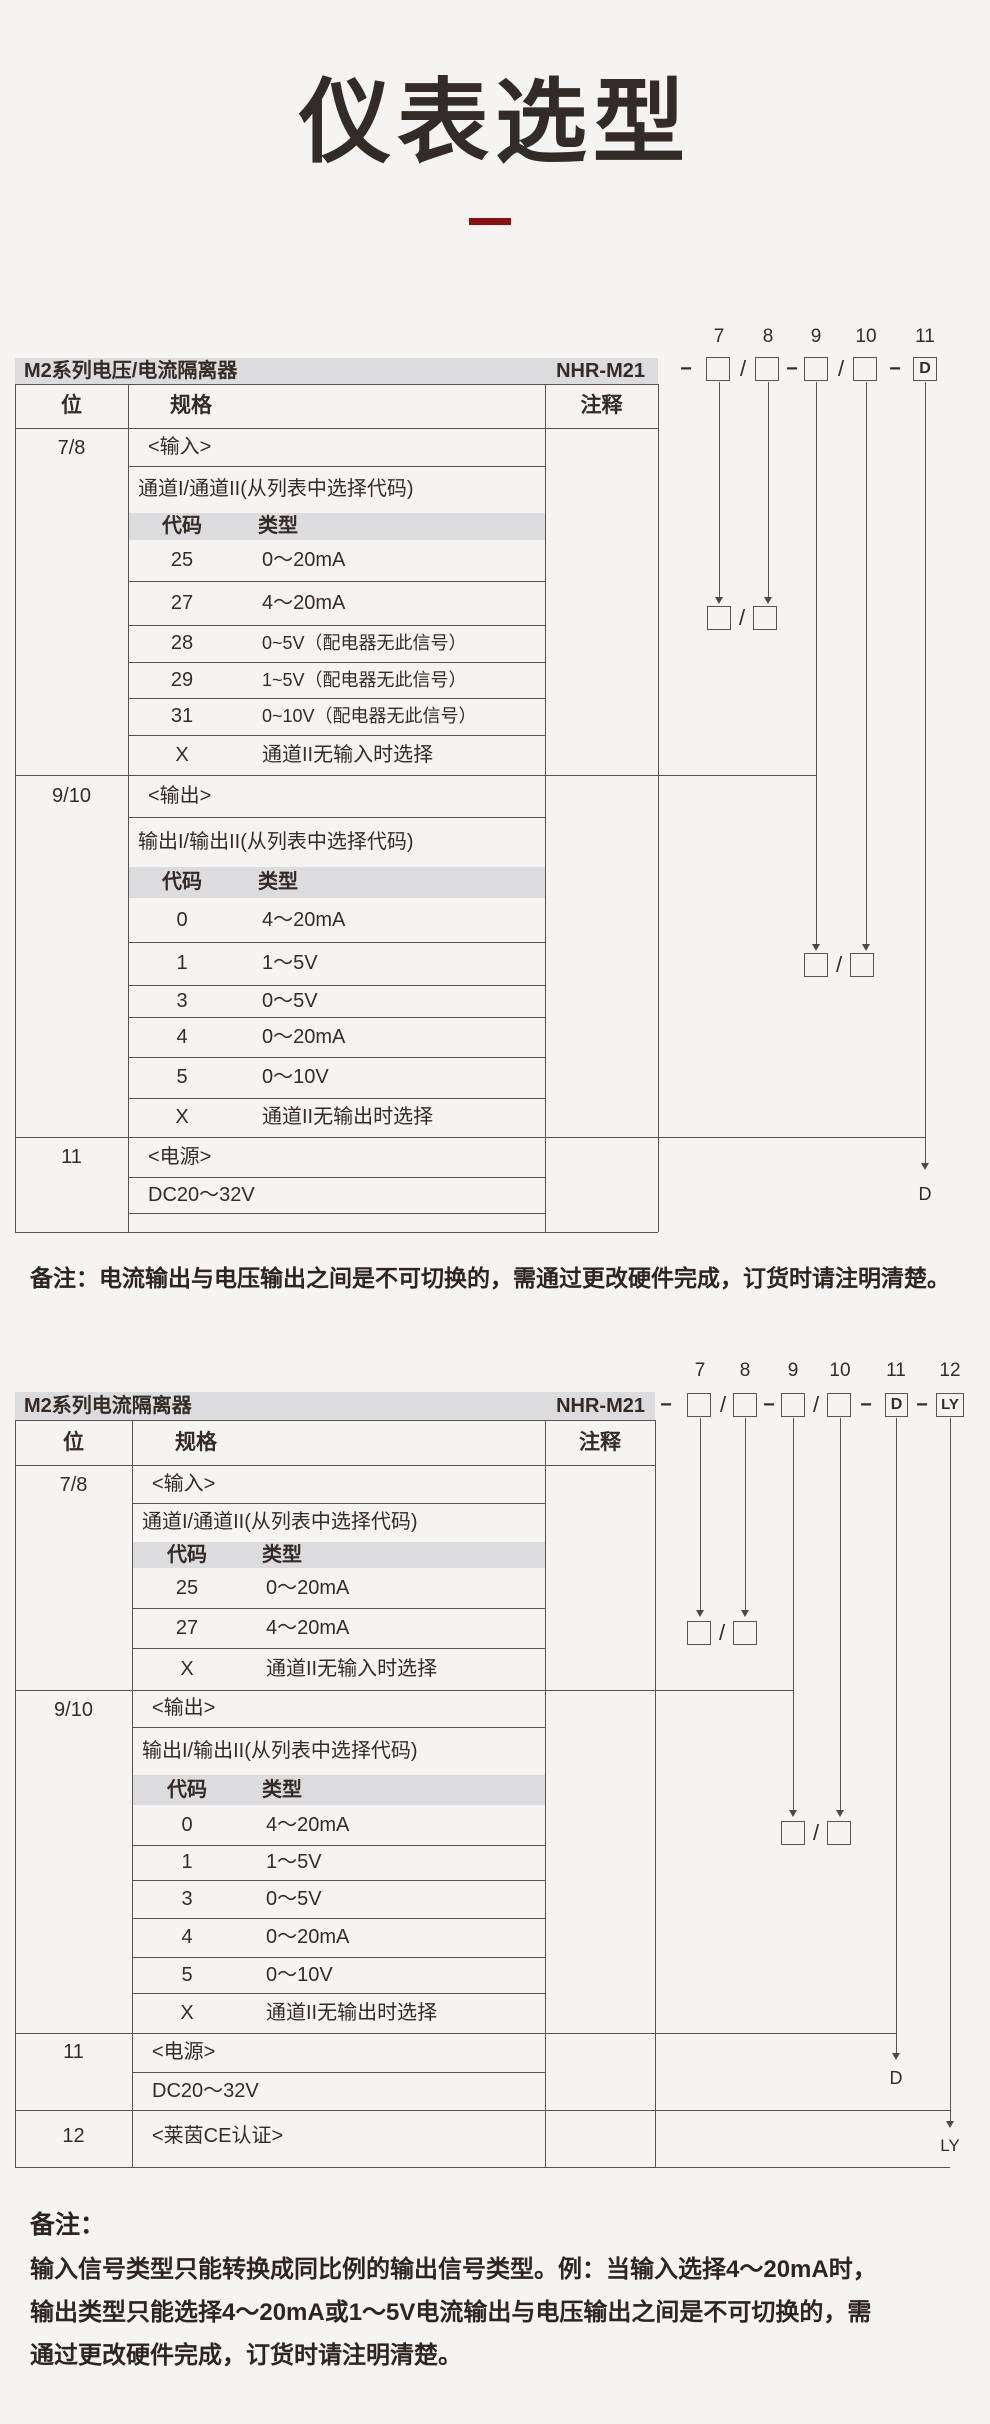 The height and width of the screenshot is (2424, 990). What do you see at coordinates (280, 1751) in the screenshot?
I see `t2-output-subheader: 输出I/输出II(从列表中选择代码)` at bounding box center [280, 1751].